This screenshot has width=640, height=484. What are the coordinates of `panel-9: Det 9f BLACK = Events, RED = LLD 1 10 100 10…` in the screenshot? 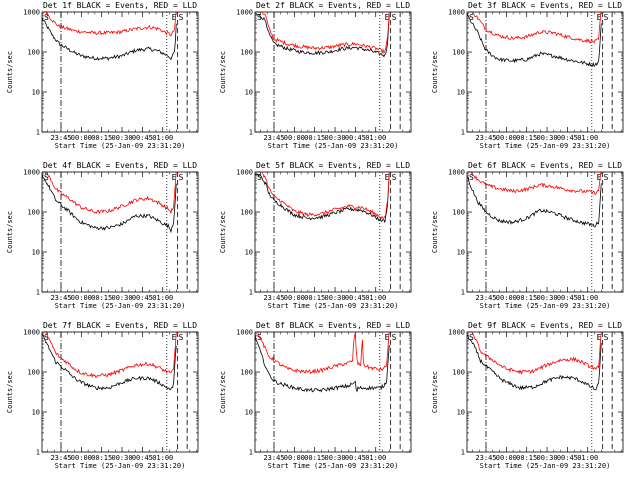 It's located at (527, 395).